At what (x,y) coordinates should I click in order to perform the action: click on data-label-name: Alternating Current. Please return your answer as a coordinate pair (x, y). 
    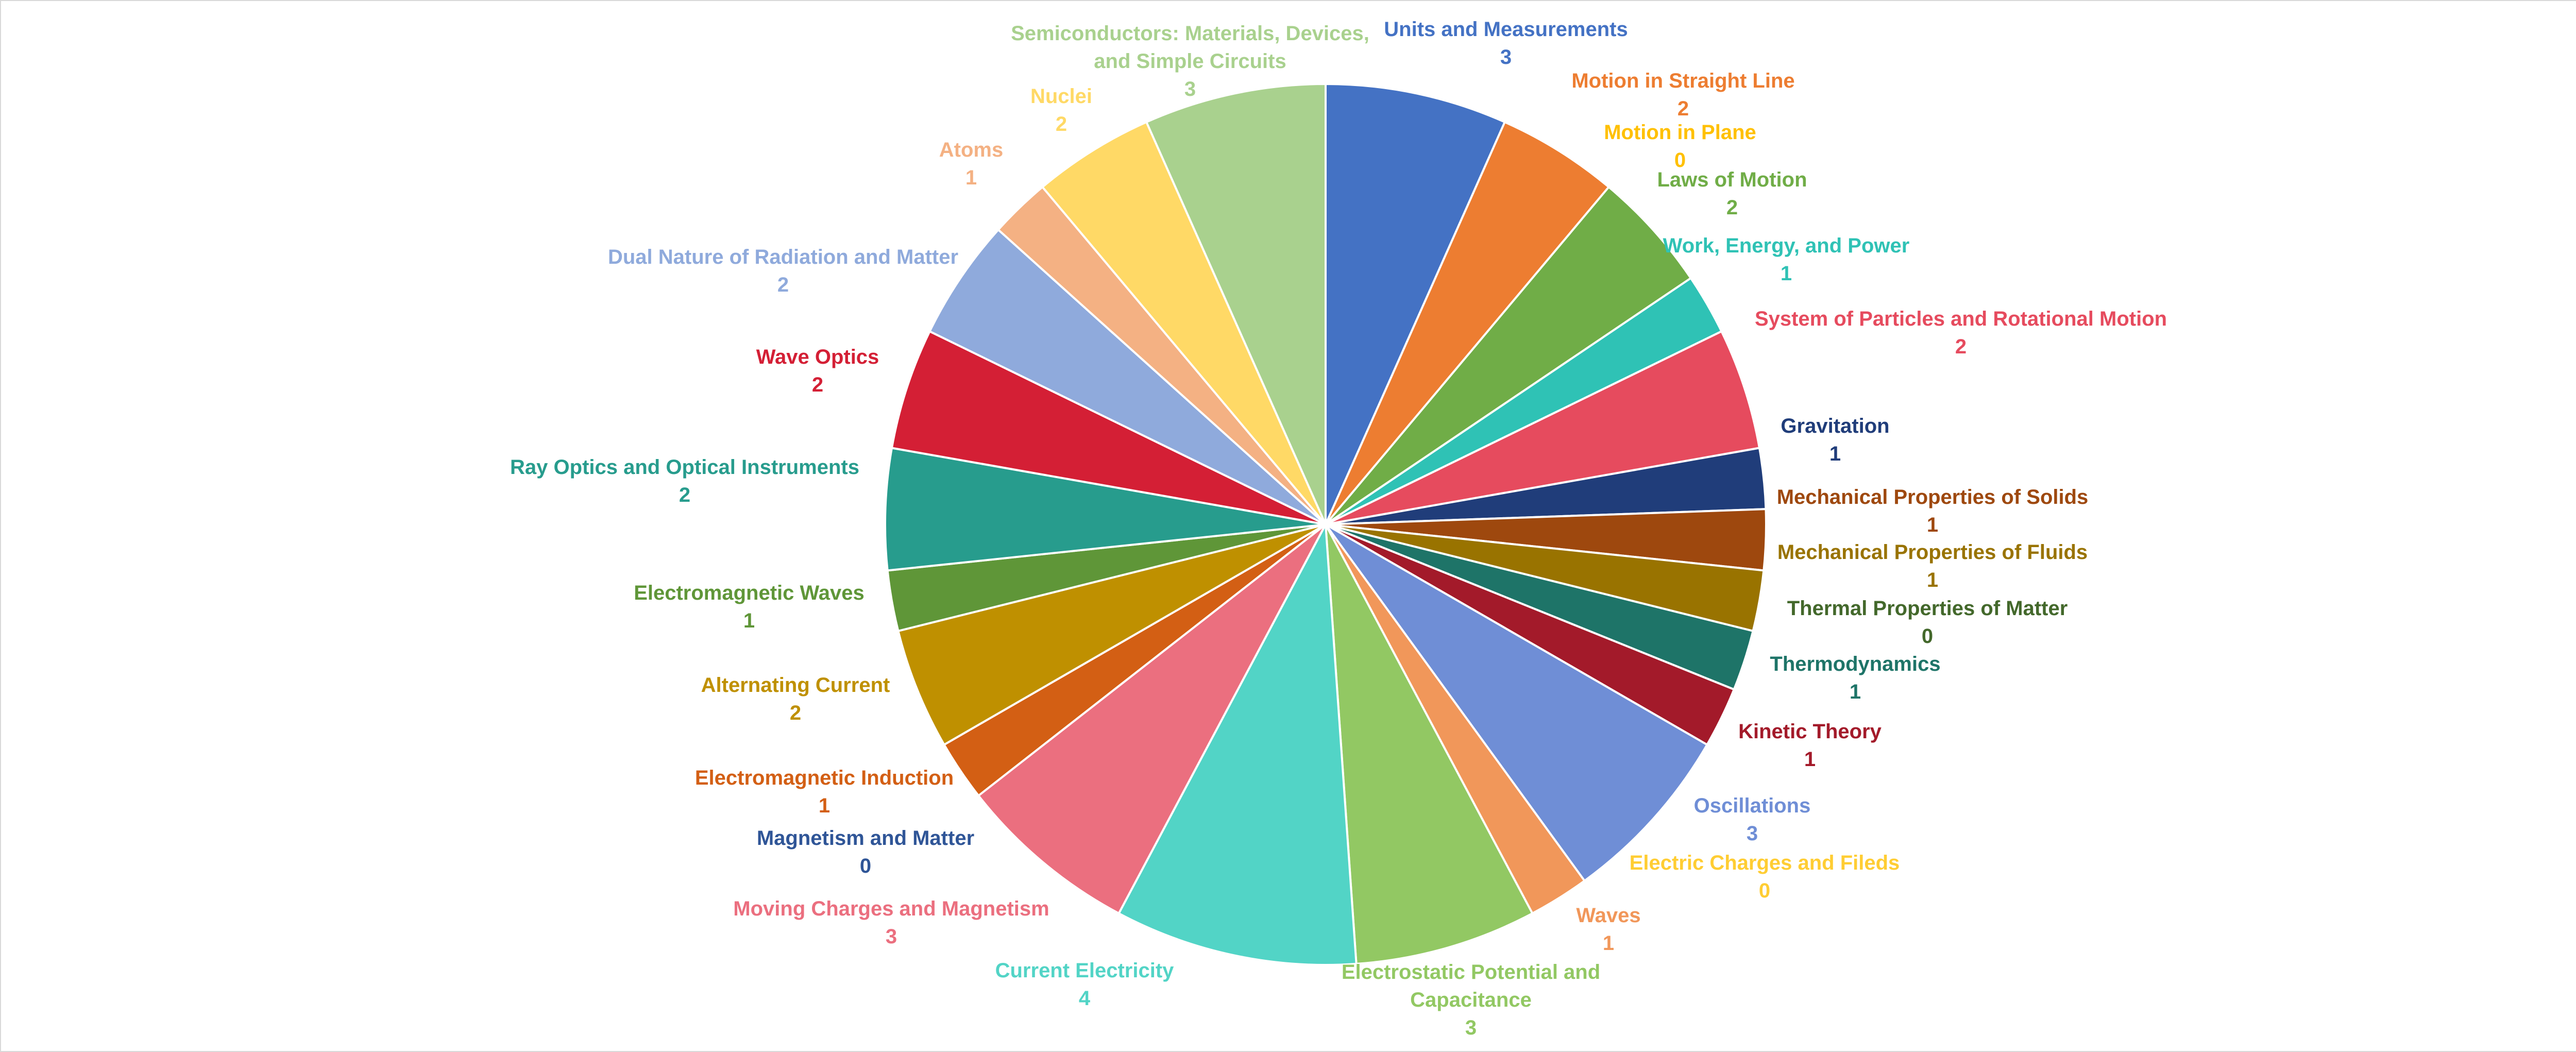
    Looking at the image, I should click on (795, 686).